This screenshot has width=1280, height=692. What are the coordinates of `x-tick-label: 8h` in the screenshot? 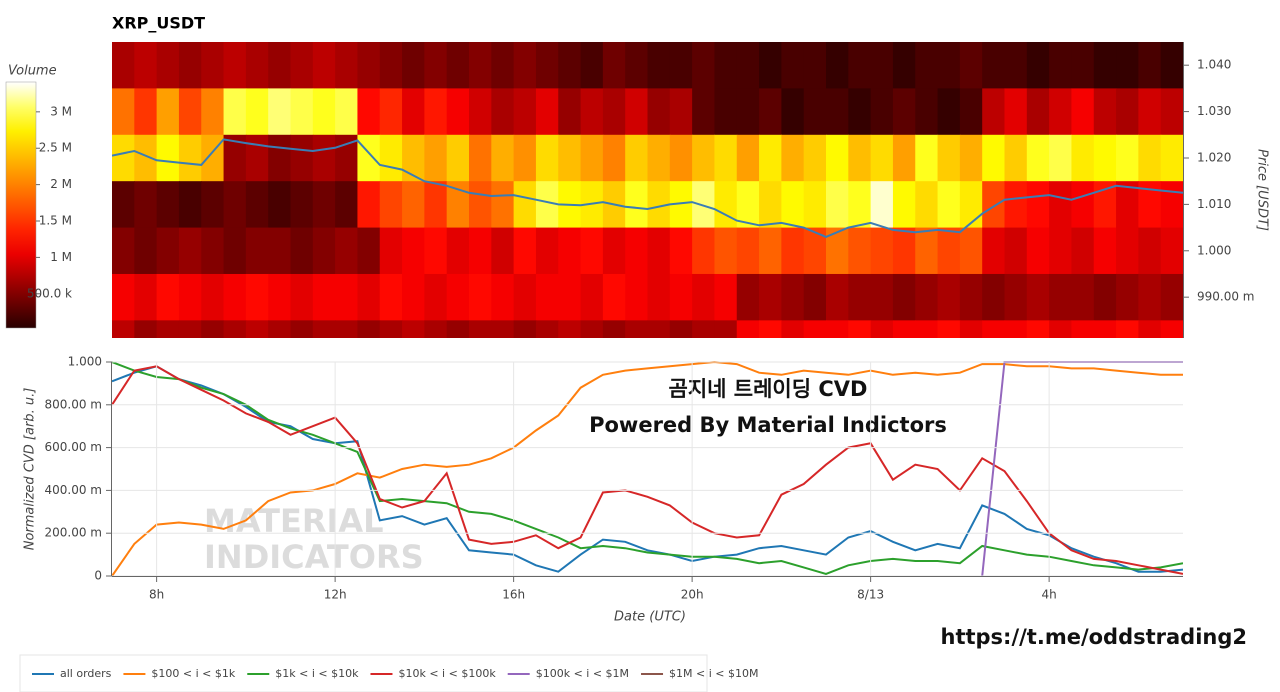 It's located at (156, 595).